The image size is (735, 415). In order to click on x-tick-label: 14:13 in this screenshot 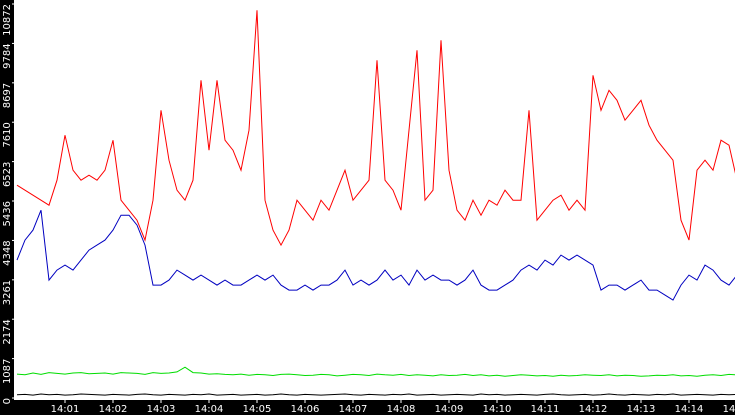, I will do `click(641, 409)`.